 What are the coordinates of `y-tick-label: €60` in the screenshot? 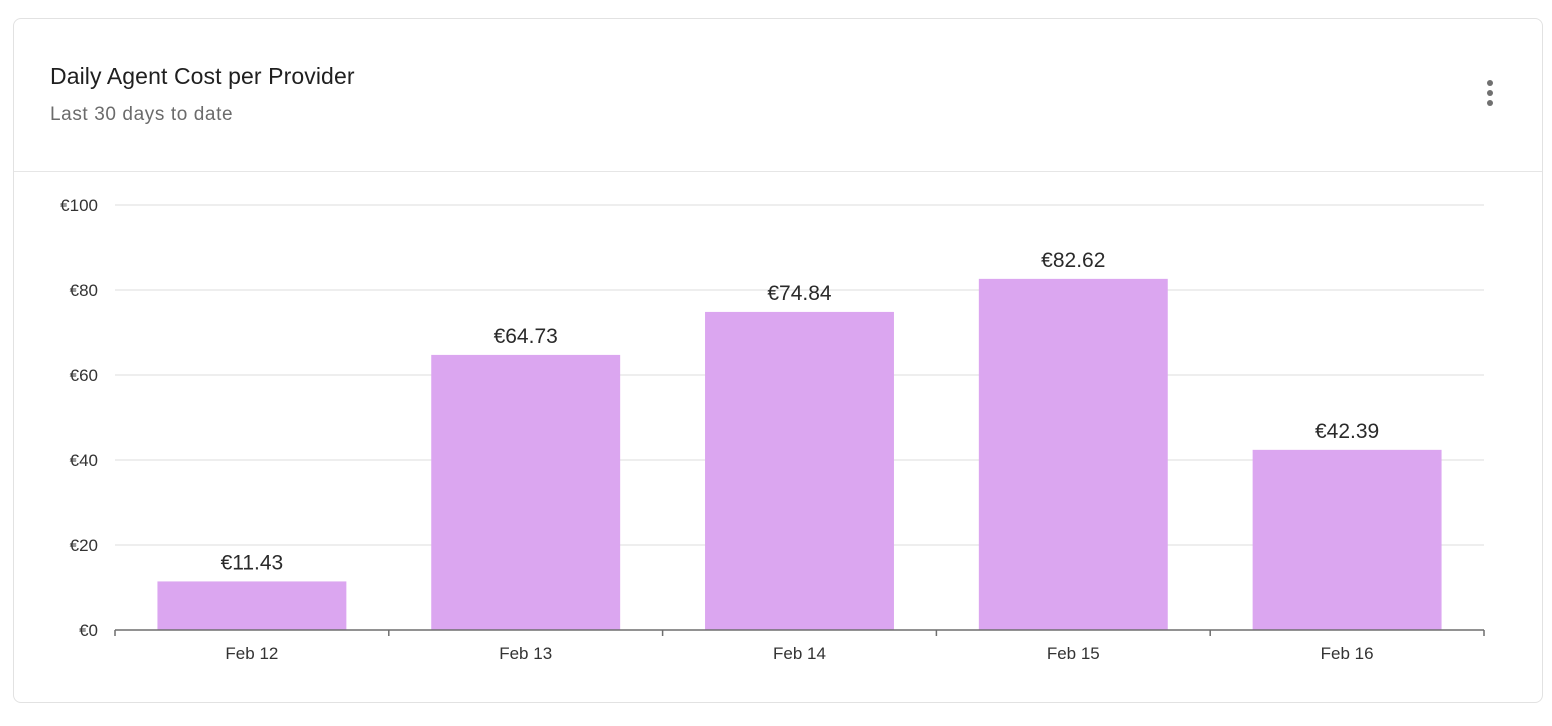 It's located at (84, 375).